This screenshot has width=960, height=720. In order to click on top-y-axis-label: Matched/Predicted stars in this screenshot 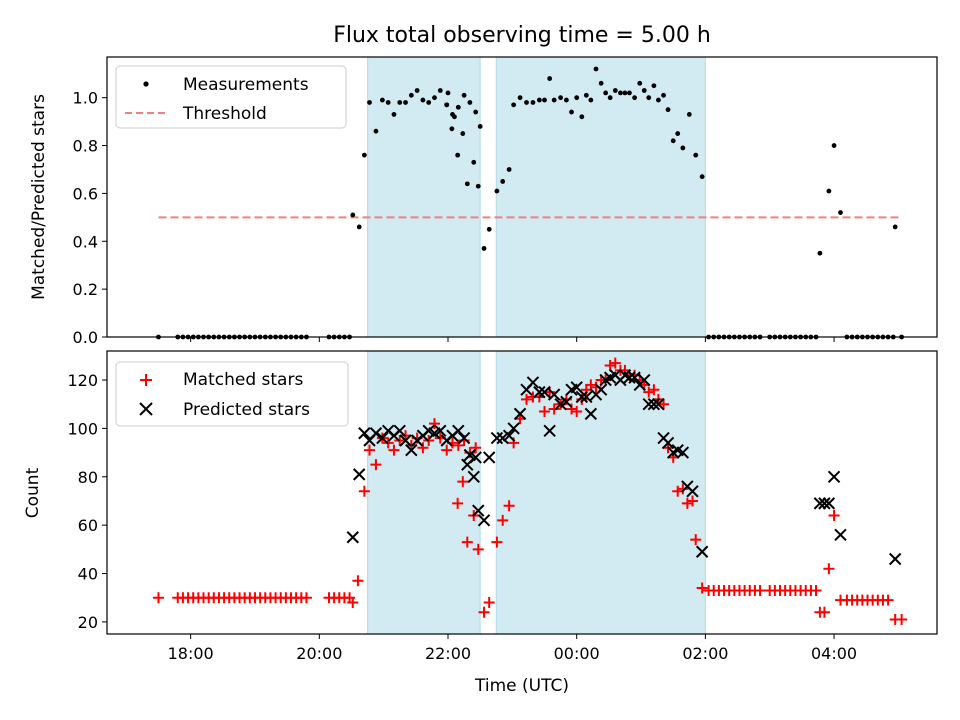, I will do `click(39, 197)`.